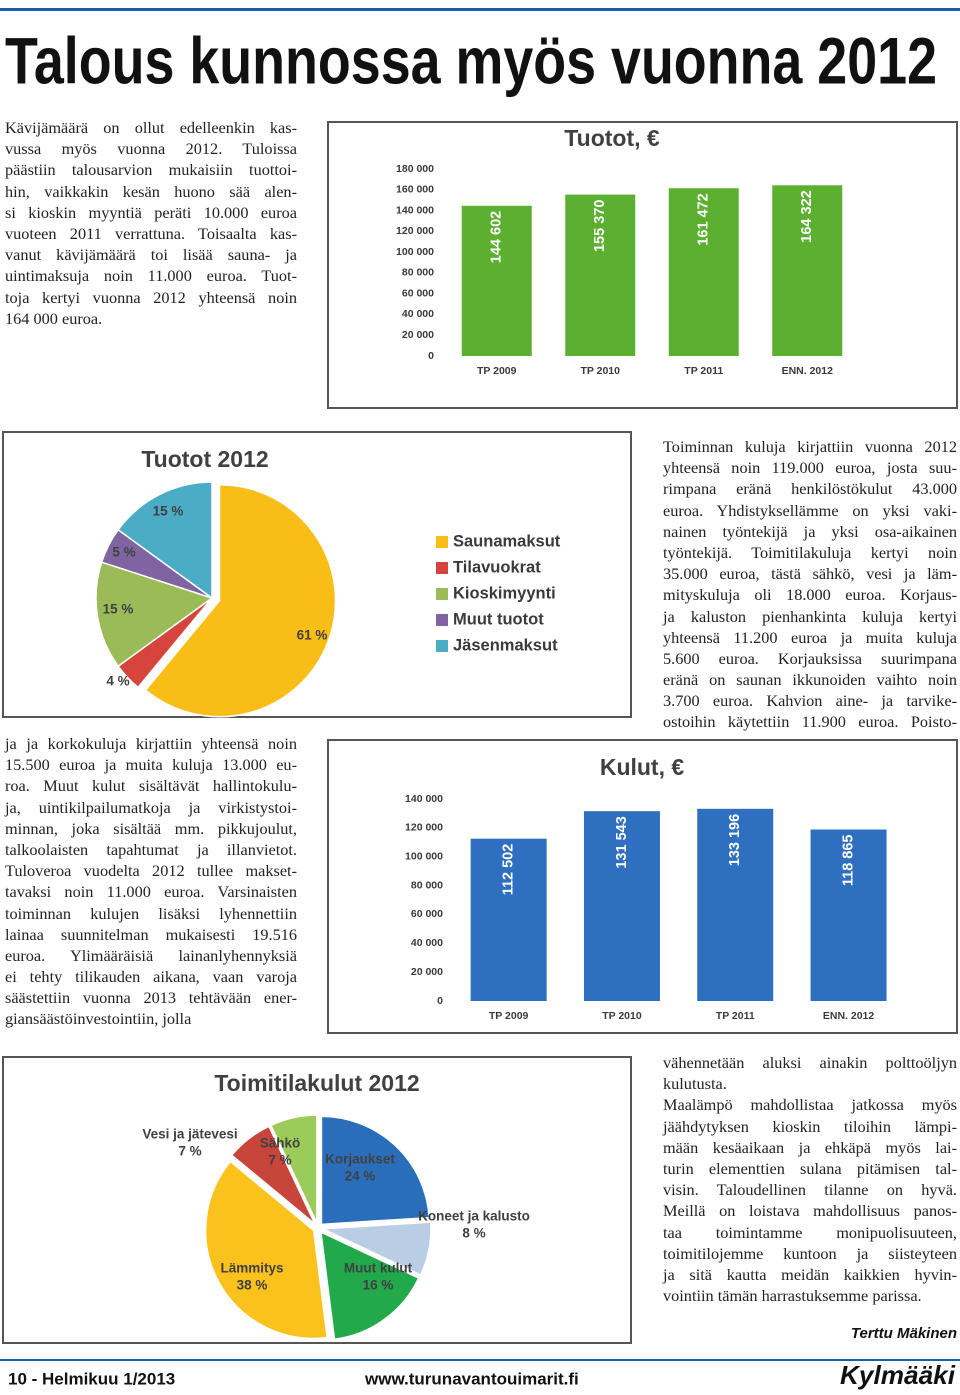  I want to click on text-span: mään kesäaikaan ja ehkäpä myös lai-, so click(810, 1147).